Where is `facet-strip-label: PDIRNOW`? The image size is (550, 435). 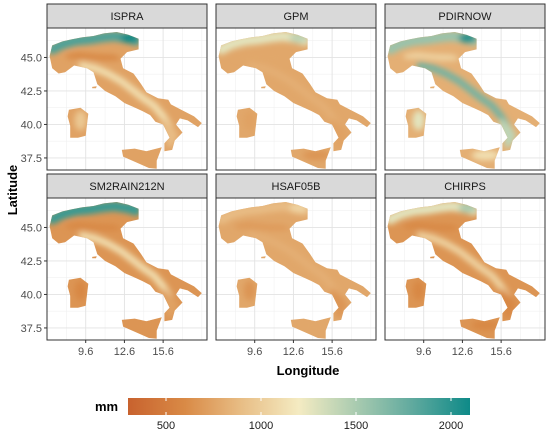
facet-strip-label: PDIRNOW is located at coordinates (465, 17).